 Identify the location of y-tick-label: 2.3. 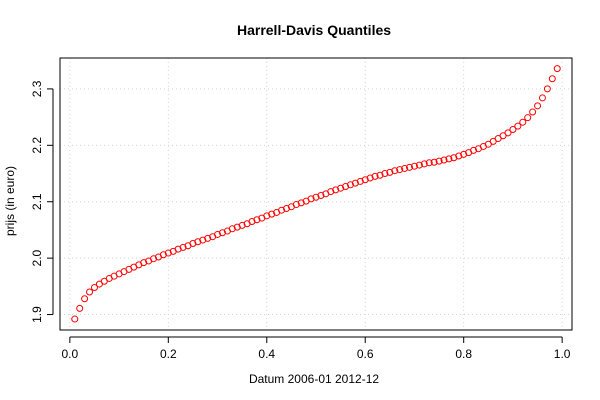
(37, 88).